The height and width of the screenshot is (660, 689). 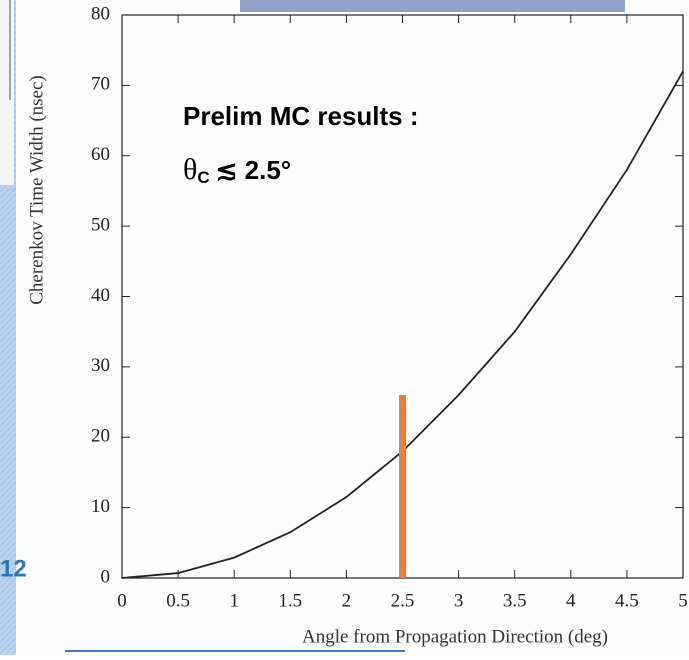 I want to click on annotation: Prelim MC results :, so click(x=301, y=116).